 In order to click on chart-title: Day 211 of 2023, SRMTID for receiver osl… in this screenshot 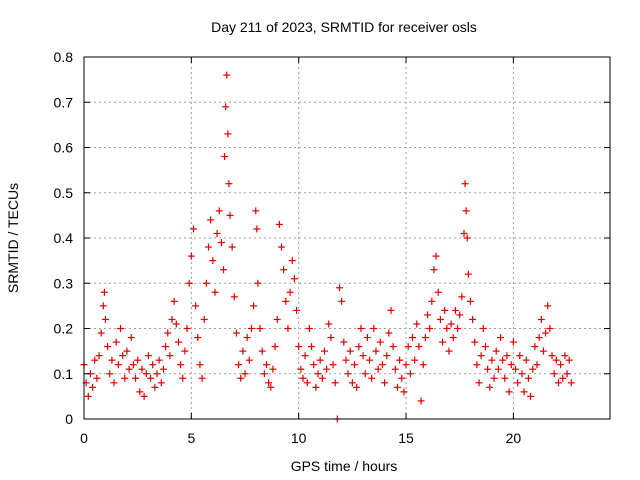, I will do `click(344, 27)`.